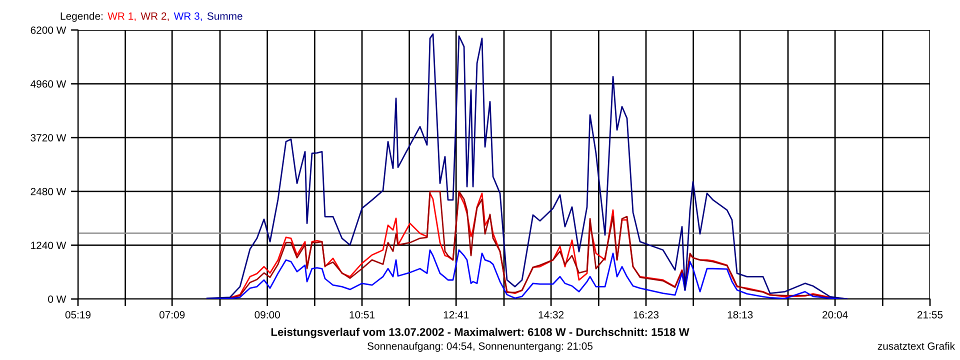  What do you see at coordinates (172, 314) in the screenshot?
I see `x-tick-label: 07:09` at bounding box center [172, 314].